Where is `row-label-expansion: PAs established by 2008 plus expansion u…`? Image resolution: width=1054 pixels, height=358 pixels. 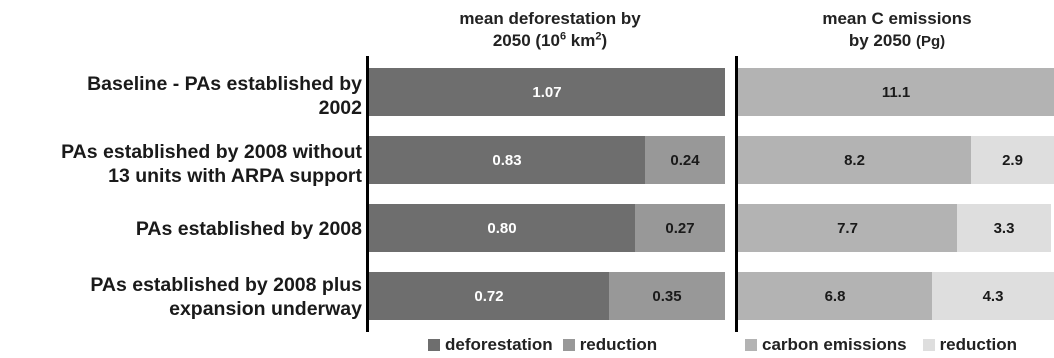
row-label-expansion: PAs established by 2008 plus expansion u… is located at coordinates (181, 297).